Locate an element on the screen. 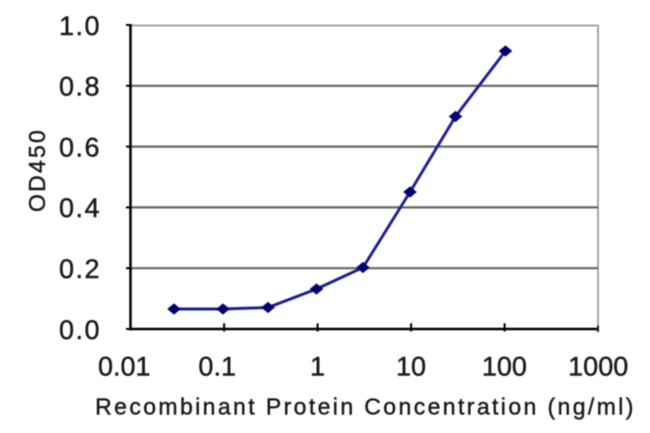 The width and height of the screenshot is (650, 433). svg-text: OD450 is located at coordinates (37, 170).